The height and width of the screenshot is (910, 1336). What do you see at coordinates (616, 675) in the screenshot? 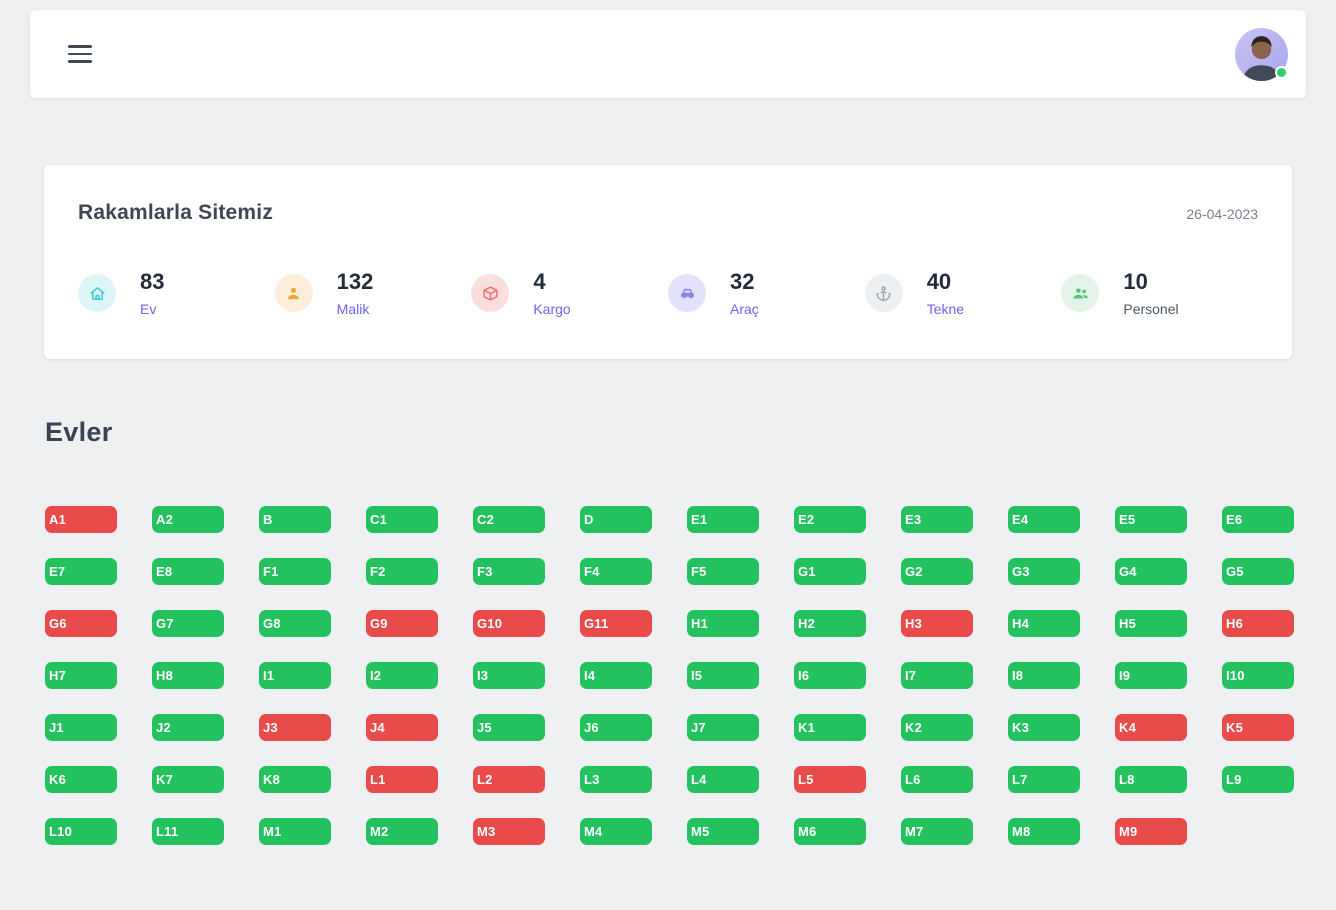
I see `house-i4: I4` at bounding box center [616, 675].